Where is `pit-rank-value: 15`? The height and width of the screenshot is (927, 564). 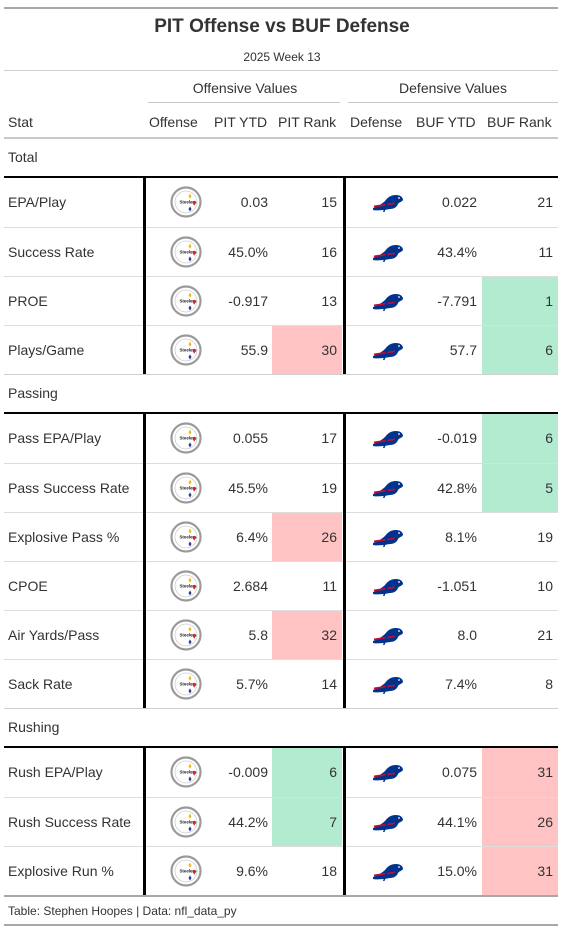 pit-rank-value: 15 is located at coordinates (329, 202).